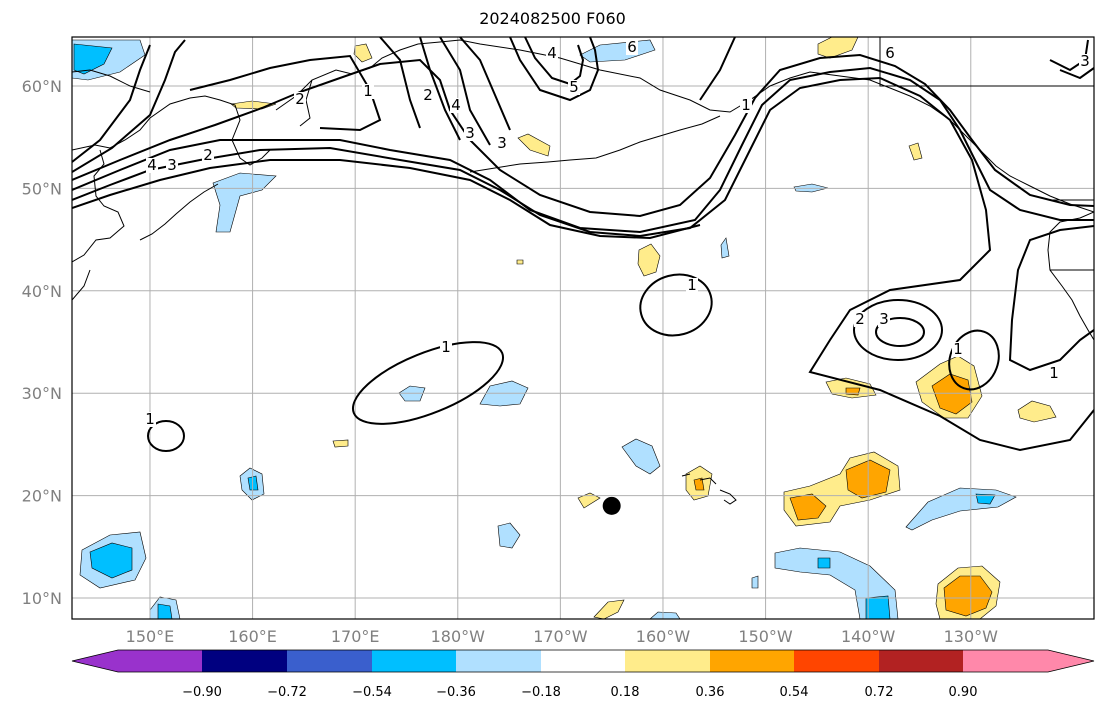 The image size is (1105, 712). Describe the element at coordinates (98, 206) in the screenshot. I see `coastline-japan` at that location.